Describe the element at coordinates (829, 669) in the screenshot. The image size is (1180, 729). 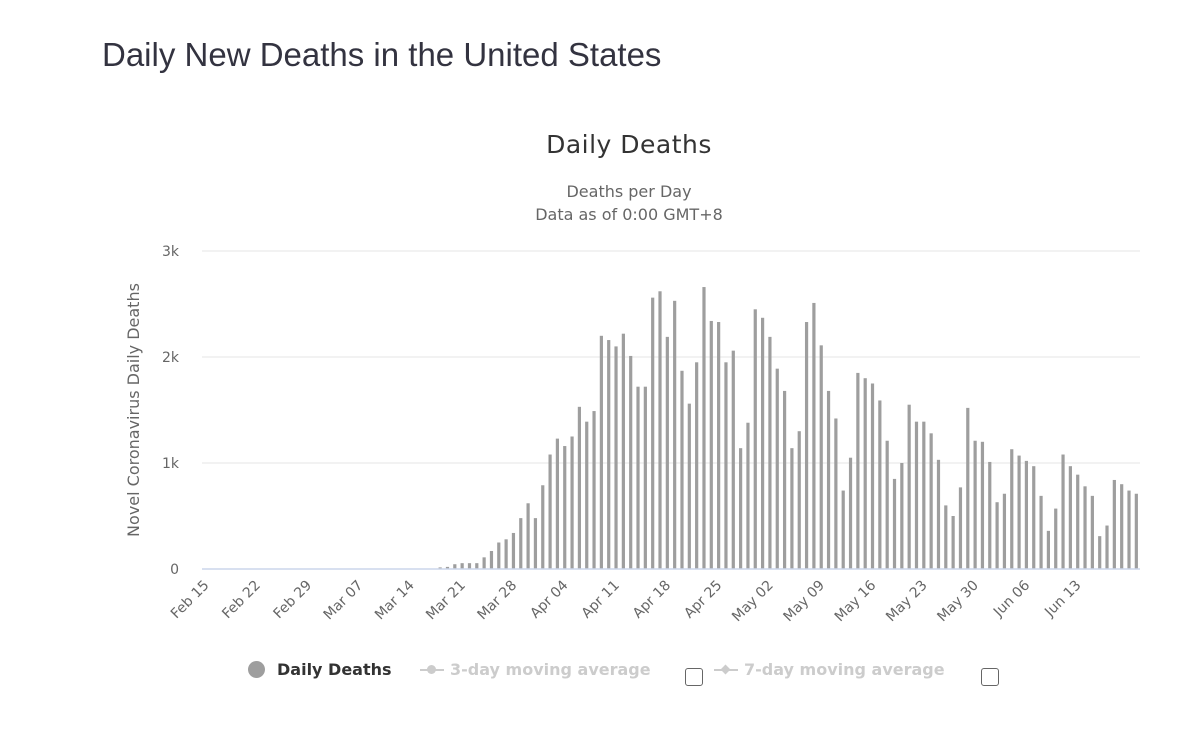
I see `legend-item-7-day-average: 7-day moving average` at that location.